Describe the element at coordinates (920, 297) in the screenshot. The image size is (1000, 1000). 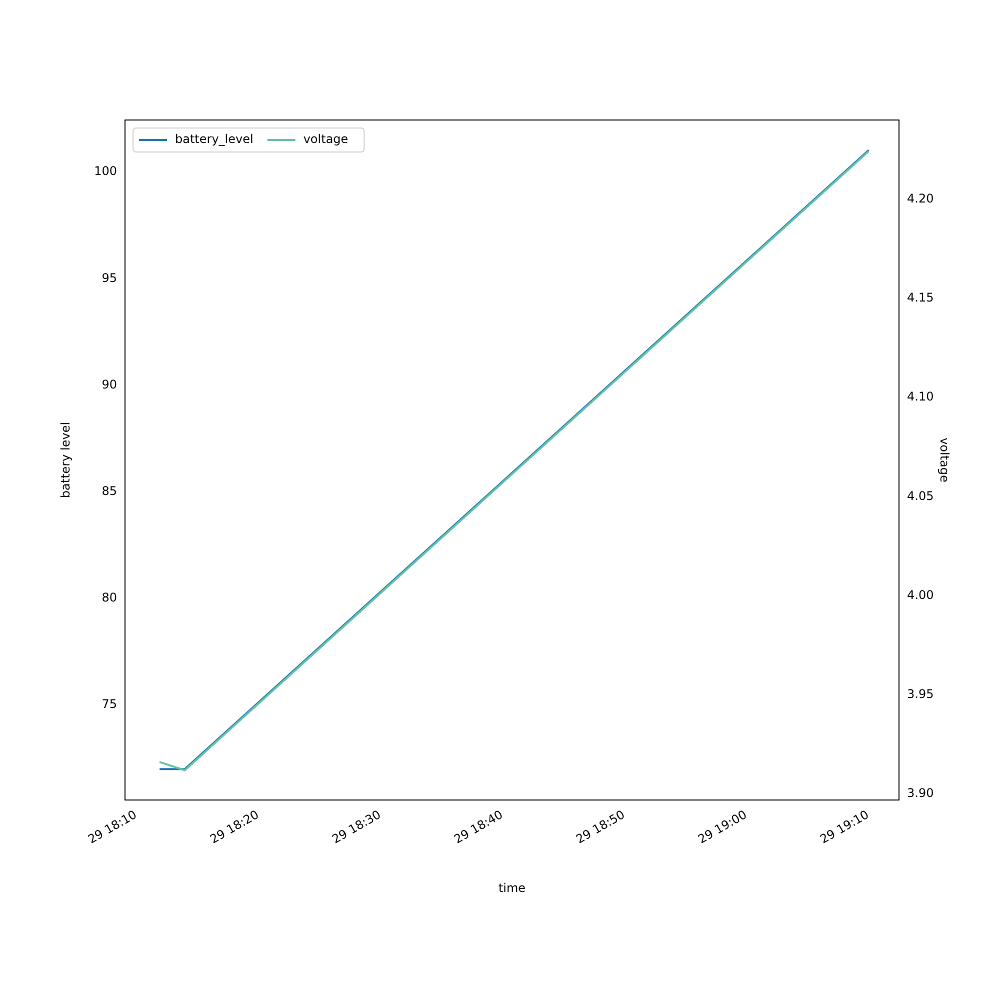
I see `y2-tick-label: 4.15` at that location.